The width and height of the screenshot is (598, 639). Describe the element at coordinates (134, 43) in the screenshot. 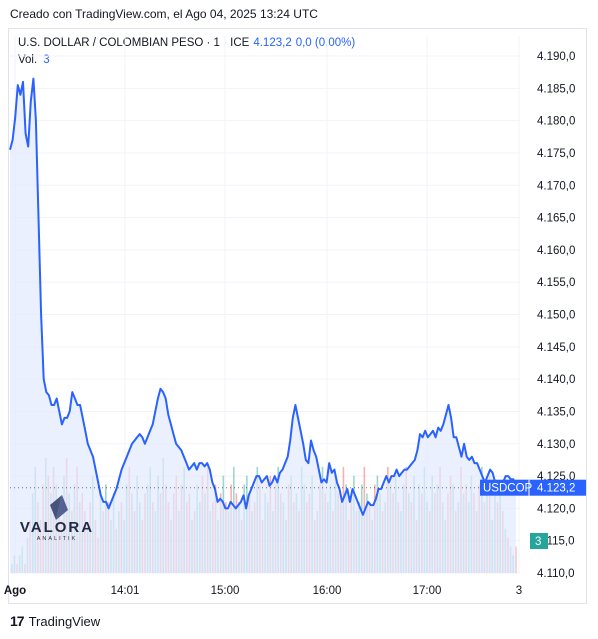

I see `symbol-name: U.S. DOLLAR / COLOMBIAN PESO · 1 · ICE` at that location.